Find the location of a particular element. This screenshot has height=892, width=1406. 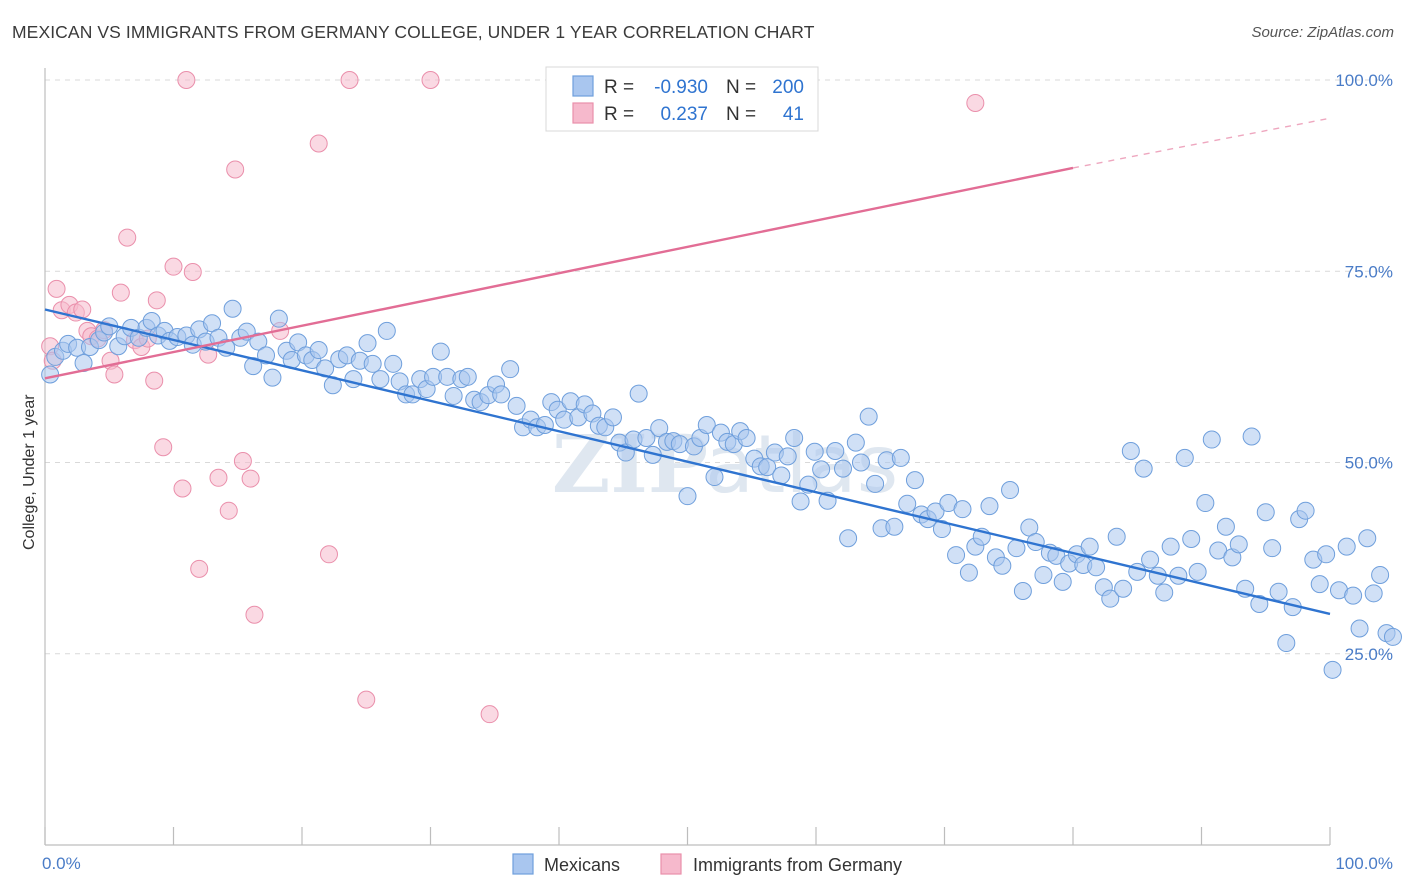

x-tick-labels: 0.0% 100.0% is located at coordinates (717, 863).